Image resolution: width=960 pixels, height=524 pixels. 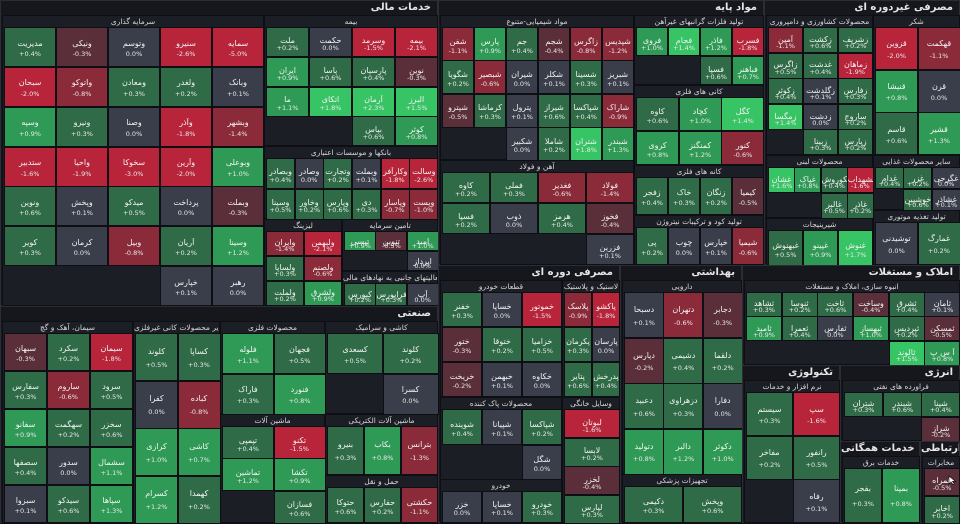 I want to click on stock-tile: قنیشا+0.8%, so click(x=896, y=91).